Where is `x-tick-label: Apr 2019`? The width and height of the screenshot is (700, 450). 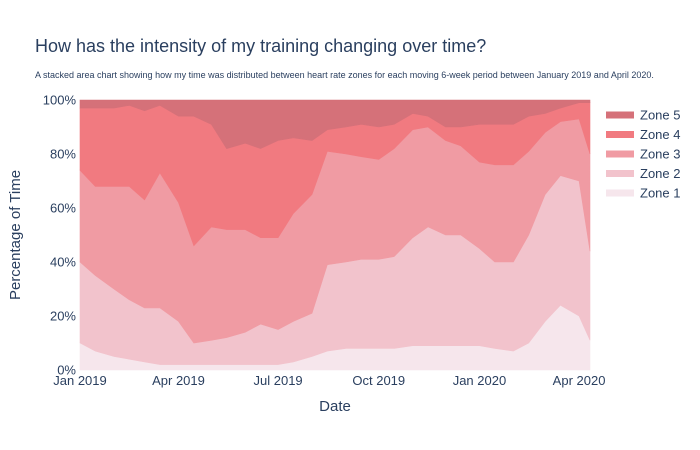 x-tick-label: Apr 2019 is located at coordinates (178, 380).